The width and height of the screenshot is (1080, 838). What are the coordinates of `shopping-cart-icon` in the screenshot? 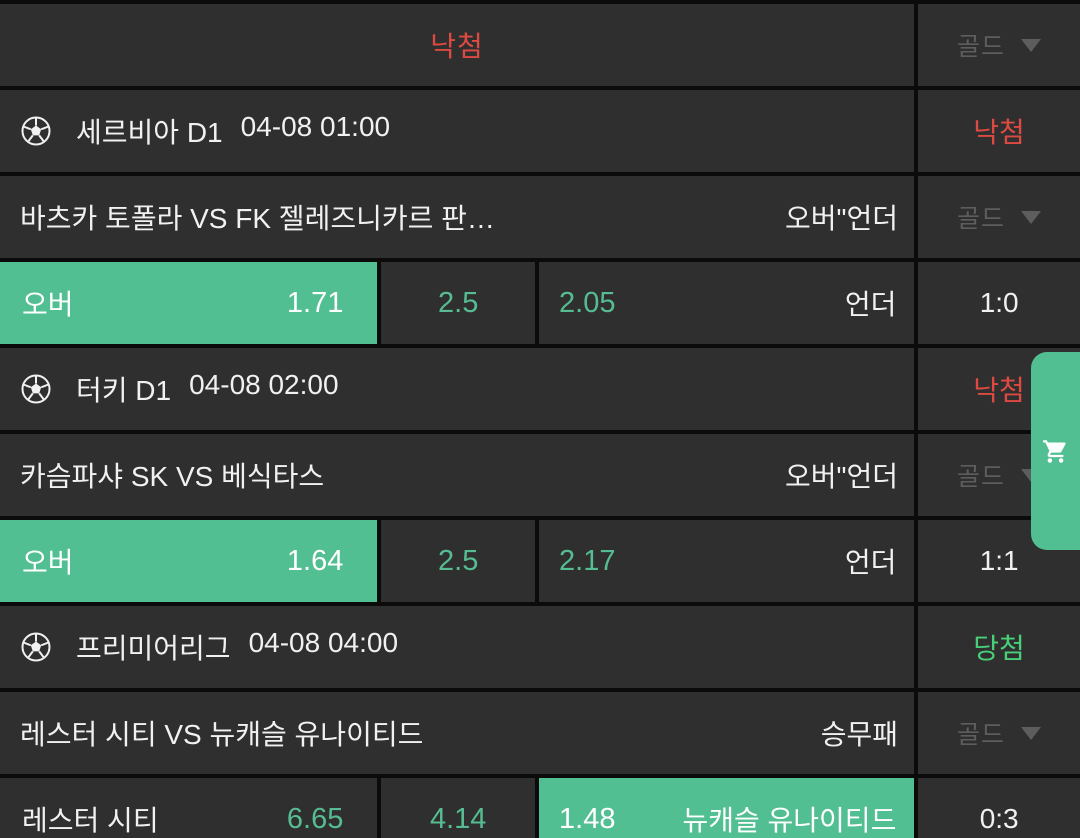 It's located at (1054, 451).